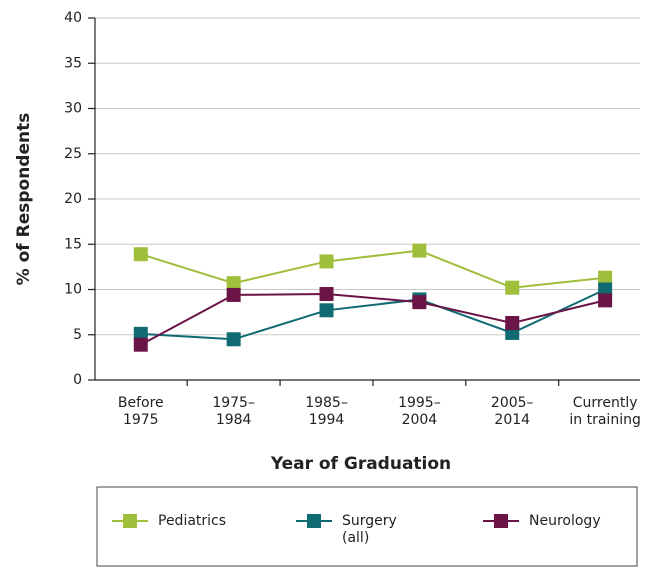 Image resolution: width=652 pixels, height=569 pixels. I want to click on y-tick-label: 10, so click(73, 290).